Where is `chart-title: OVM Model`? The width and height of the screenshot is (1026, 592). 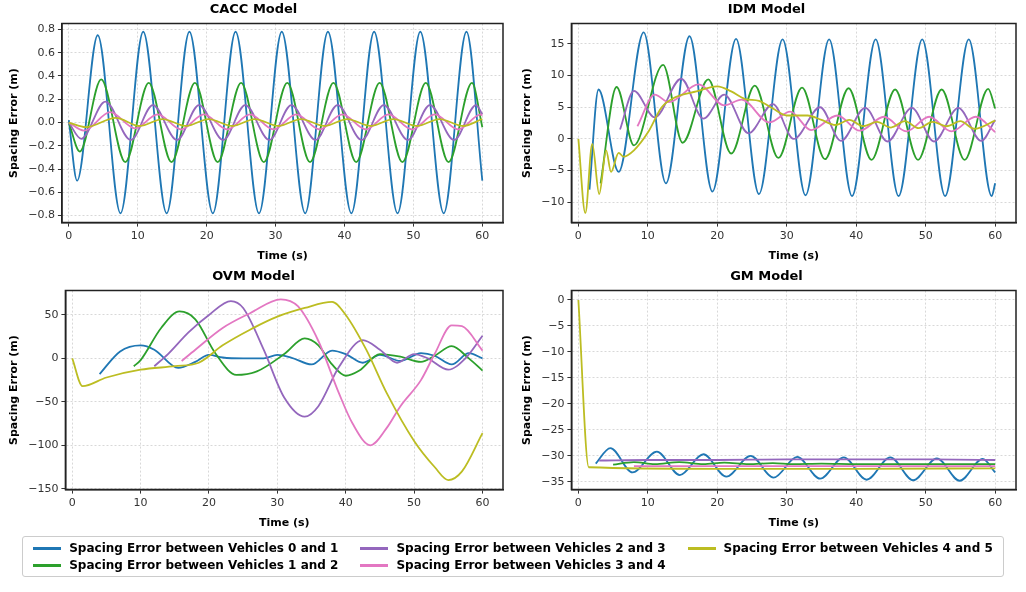
chart-title: OVM Model is located at coordinates (253, 276).